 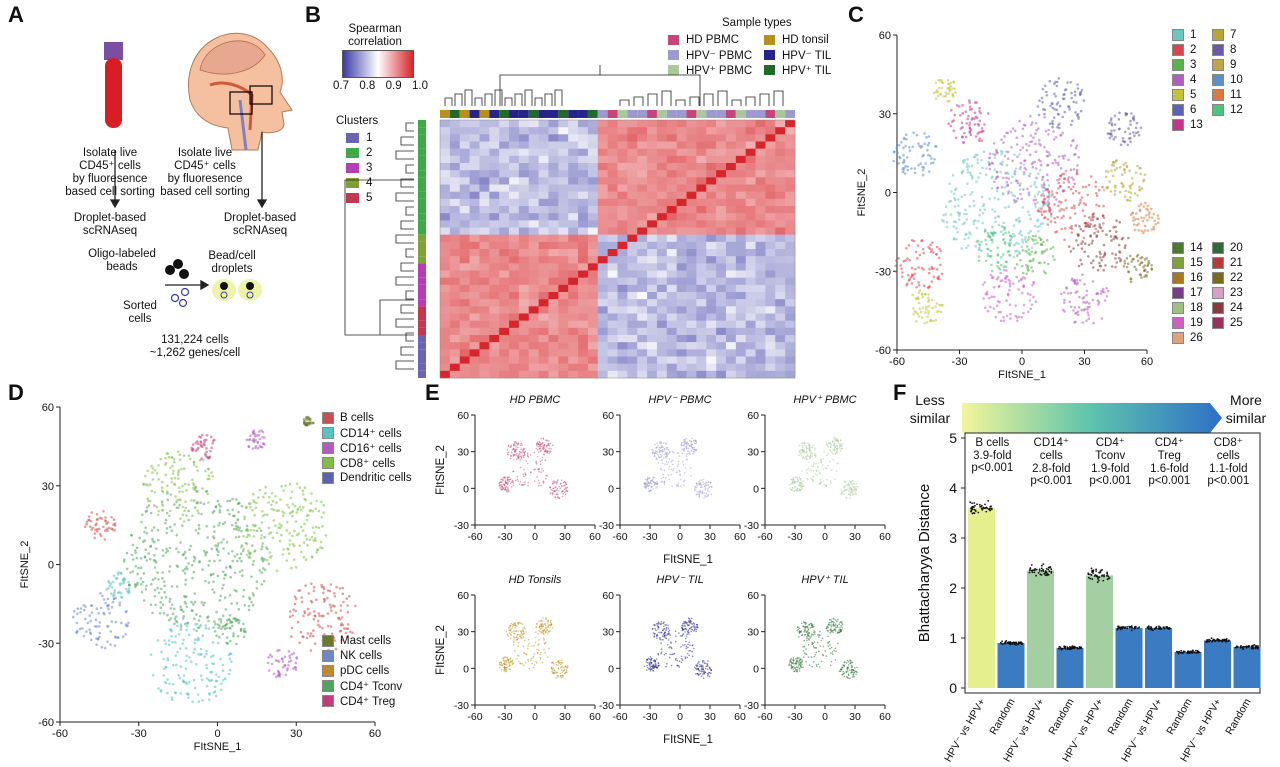 What do you see at coordinates (1232, 64) in the screenshot?
I see `legend-item: 9` at bounding box center [1232, 64].